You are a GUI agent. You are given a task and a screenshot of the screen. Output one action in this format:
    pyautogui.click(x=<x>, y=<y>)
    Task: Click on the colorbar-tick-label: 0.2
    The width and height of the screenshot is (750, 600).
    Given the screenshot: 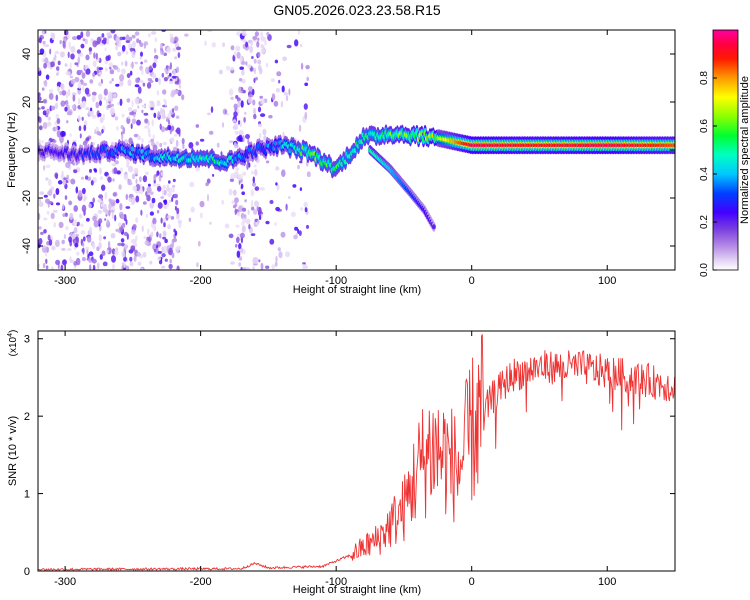 What is the action you would take?
    pyautogui.click(x=704, y=222)
    